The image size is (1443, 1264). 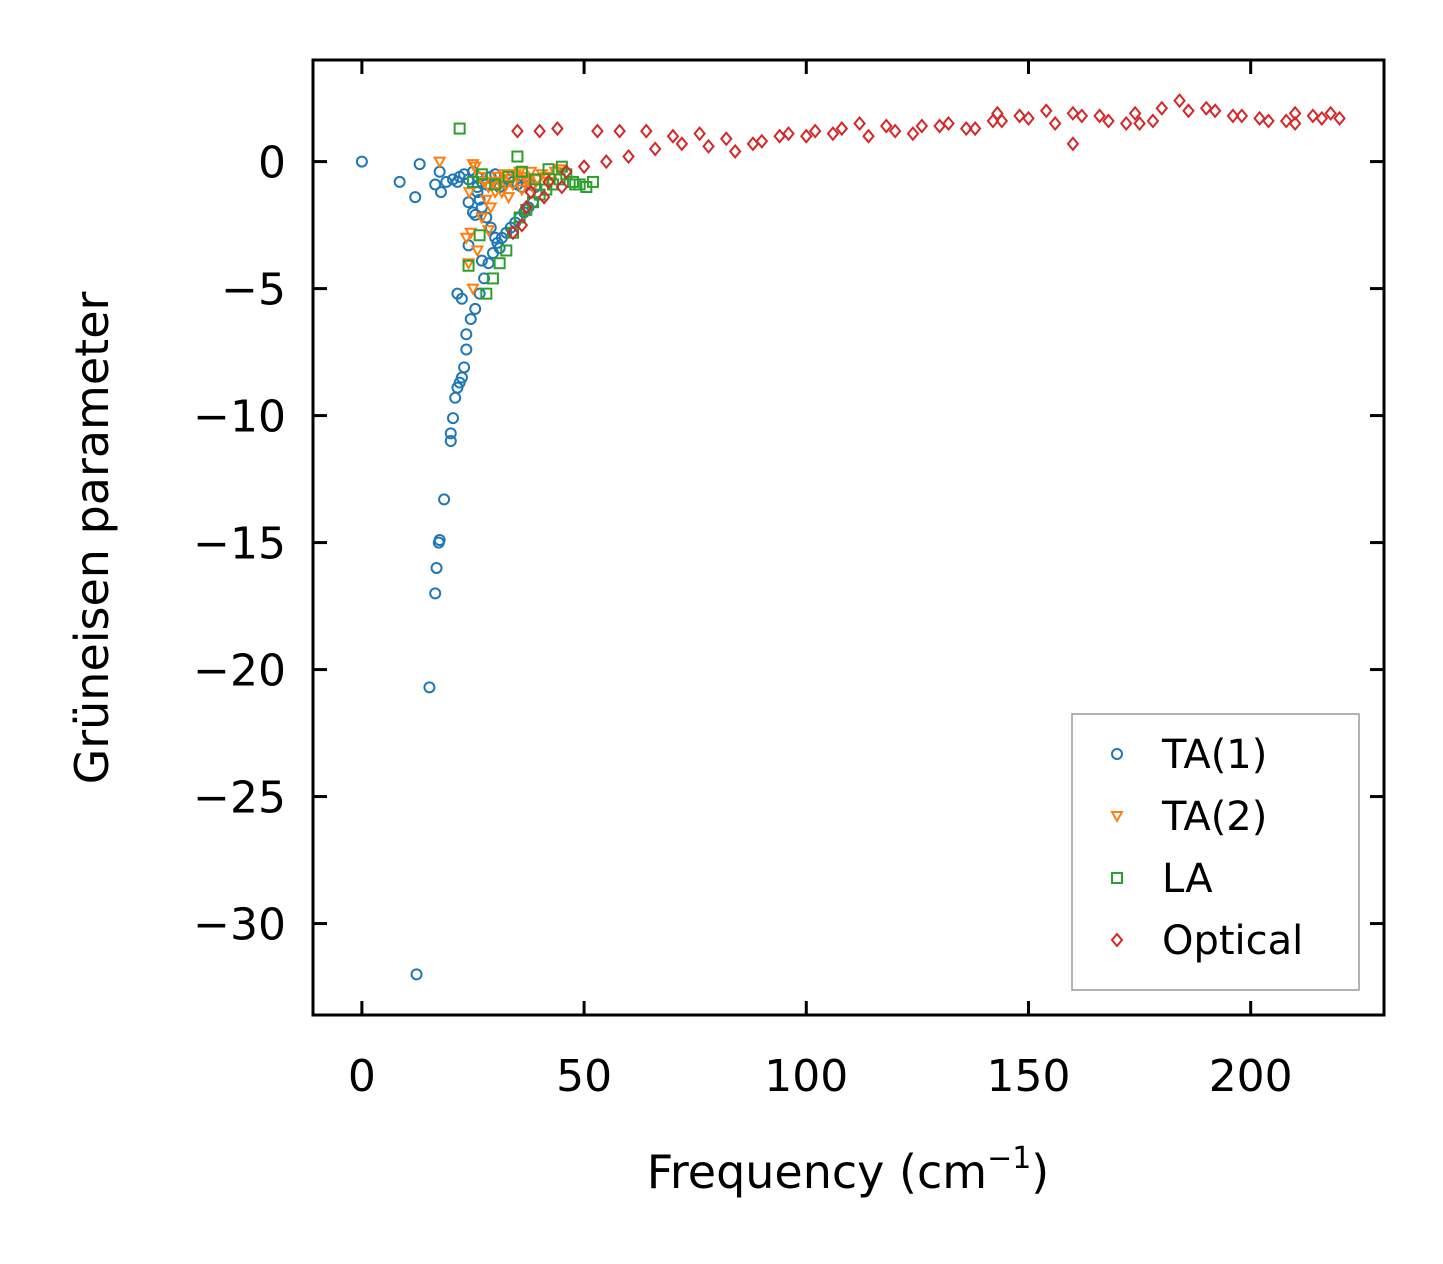 What do you see at coordinates (1117, 940) in the screenshot?
I see `legend-marker-optical` at bounding box center [1117, 940].